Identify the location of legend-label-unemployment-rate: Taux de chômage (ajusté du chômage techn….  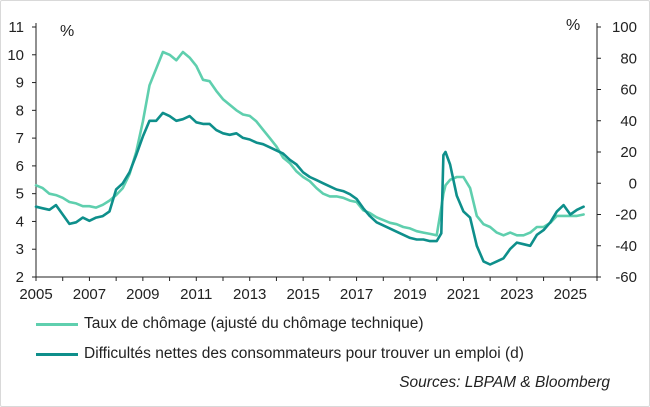
(254, 323).